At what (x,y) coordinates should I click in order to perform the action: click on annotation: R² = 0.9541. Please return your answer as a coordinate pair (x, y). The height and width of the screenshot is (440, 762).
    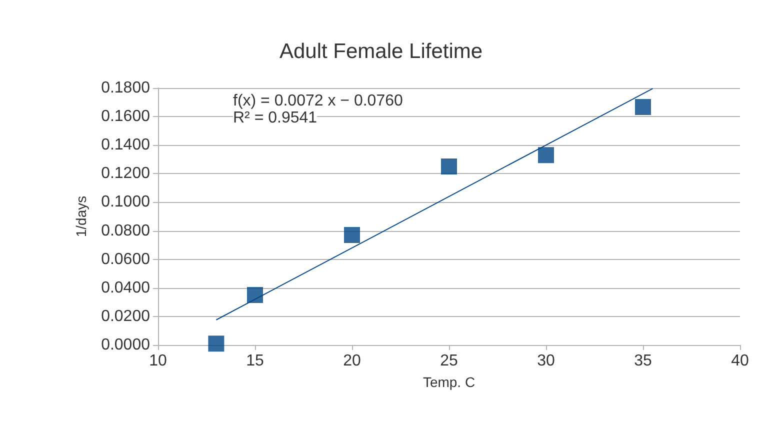
    Looking at the image, I should click on (275, 118).